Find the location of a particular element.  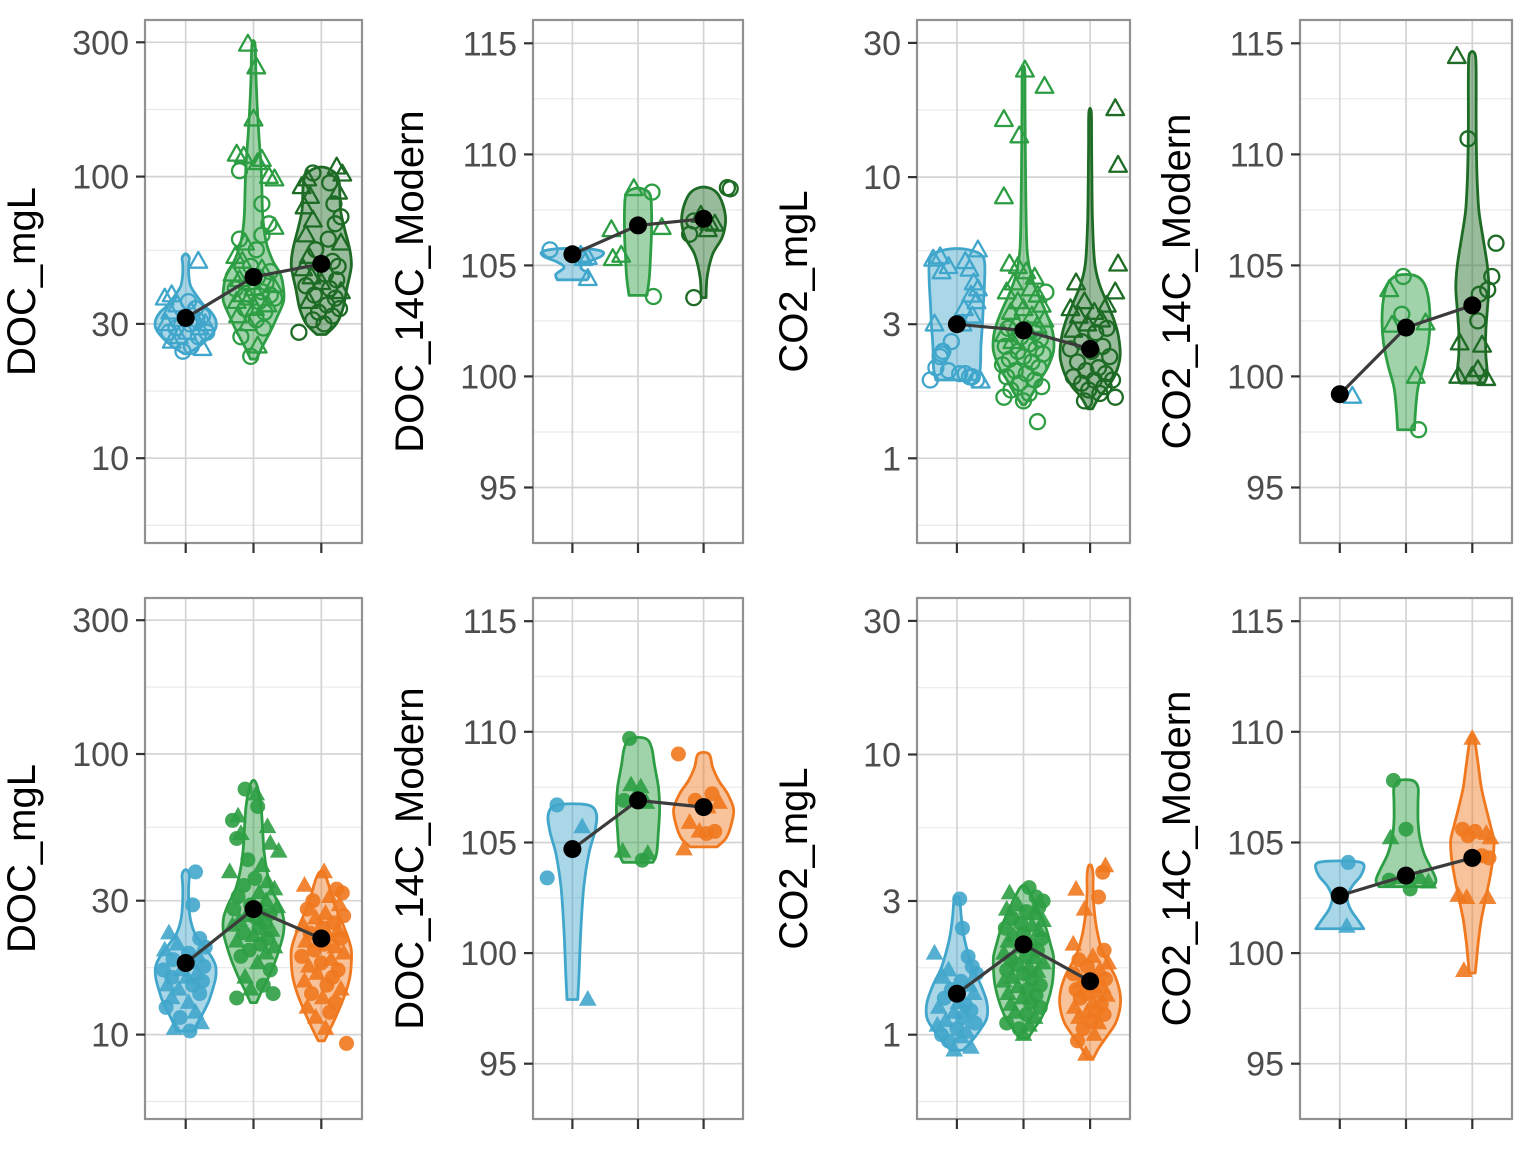

y-tick-label: 105 is located at coordinates (1255, 844).